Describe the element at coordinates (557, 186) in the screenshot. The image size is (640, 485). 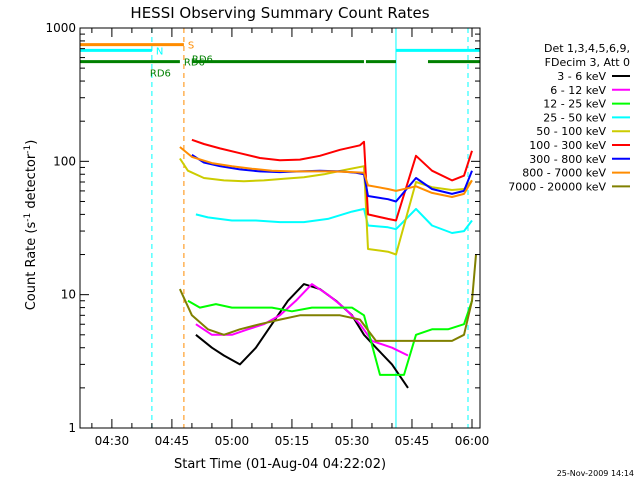
I see `legend-label-8: 7000 - 20000 keV` at that location.